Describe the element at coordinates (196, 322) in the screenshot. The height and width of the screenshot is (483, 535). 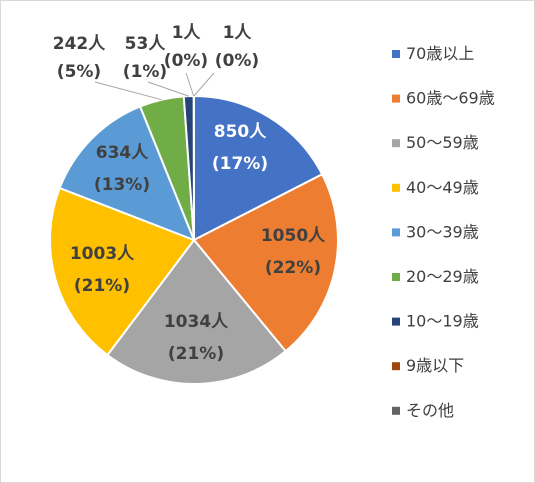
I see `data-label-count: 1034人` at that location.